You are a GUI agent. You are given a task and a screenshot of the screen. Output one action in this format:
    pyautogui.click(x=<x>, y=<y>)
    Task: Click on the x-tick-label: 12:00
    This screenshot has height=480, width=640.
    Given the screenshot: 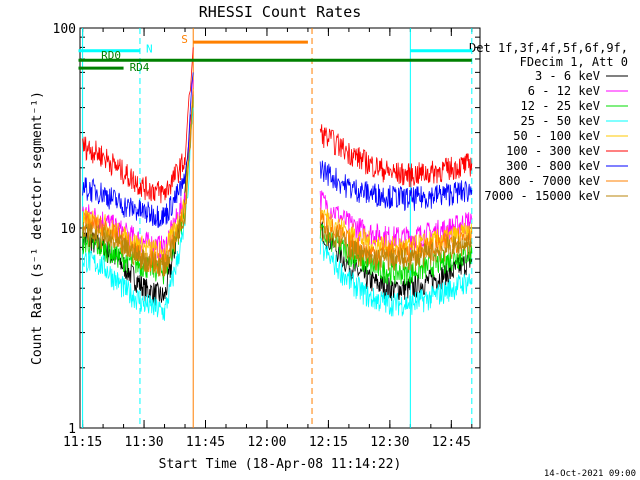 What is the action you would take?
    pyautogui.click(x=266, y=442)
    